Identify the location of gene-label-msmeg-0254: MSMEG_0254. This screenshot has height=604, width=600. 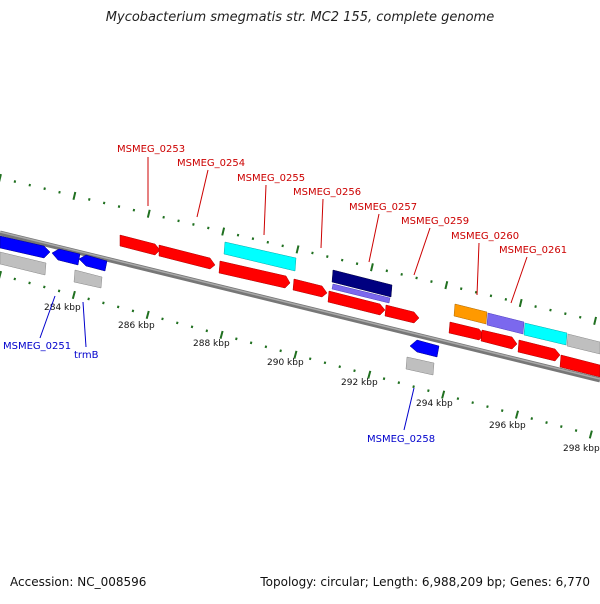
(211, 163).